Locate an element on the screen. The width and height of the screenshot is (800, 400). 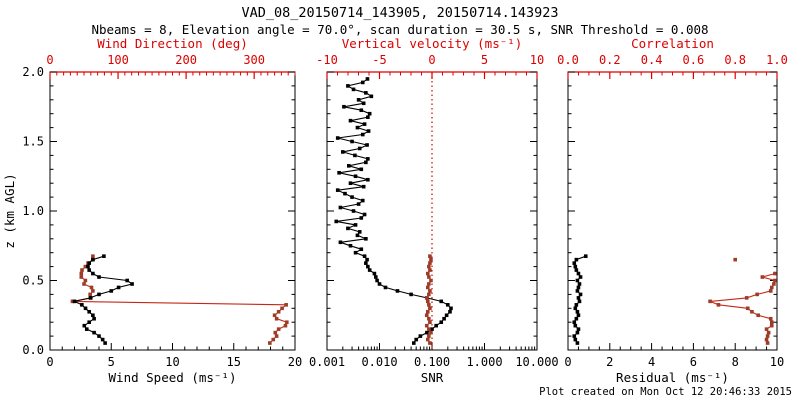
top-tick-label: 0.2 is located at coordinates (610, 60).